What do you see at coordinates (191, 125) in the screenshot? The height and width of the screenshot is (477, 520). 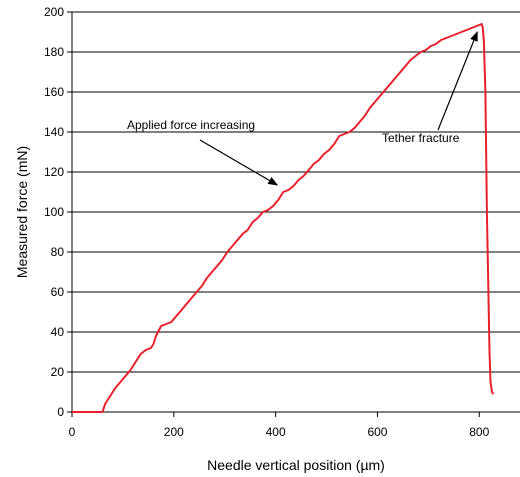 I see `annotation-applied-force: Applied force increasing` at bounding box center [191, 125].